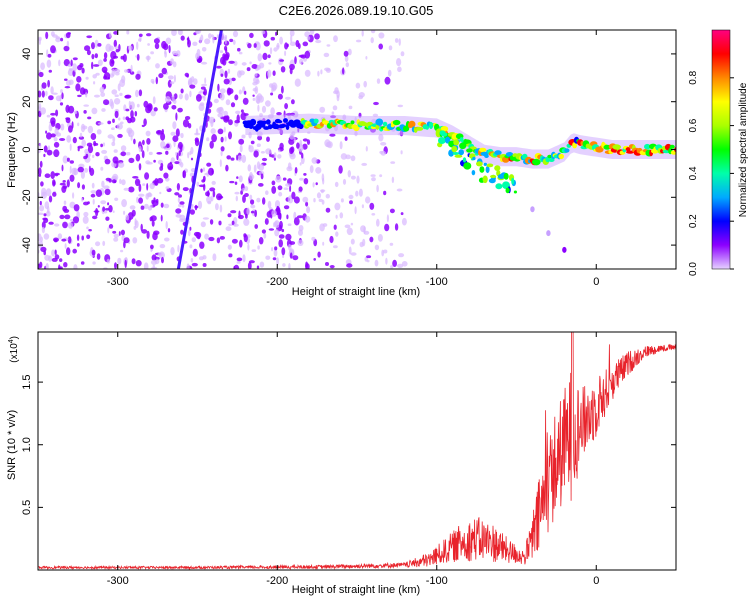 This screenshot has width=750, height=600. What do you see at coordinates (693, 269) in the screenshot?
I see `colorbar-tick-label: 0.0` at bounding box center [693, 269].